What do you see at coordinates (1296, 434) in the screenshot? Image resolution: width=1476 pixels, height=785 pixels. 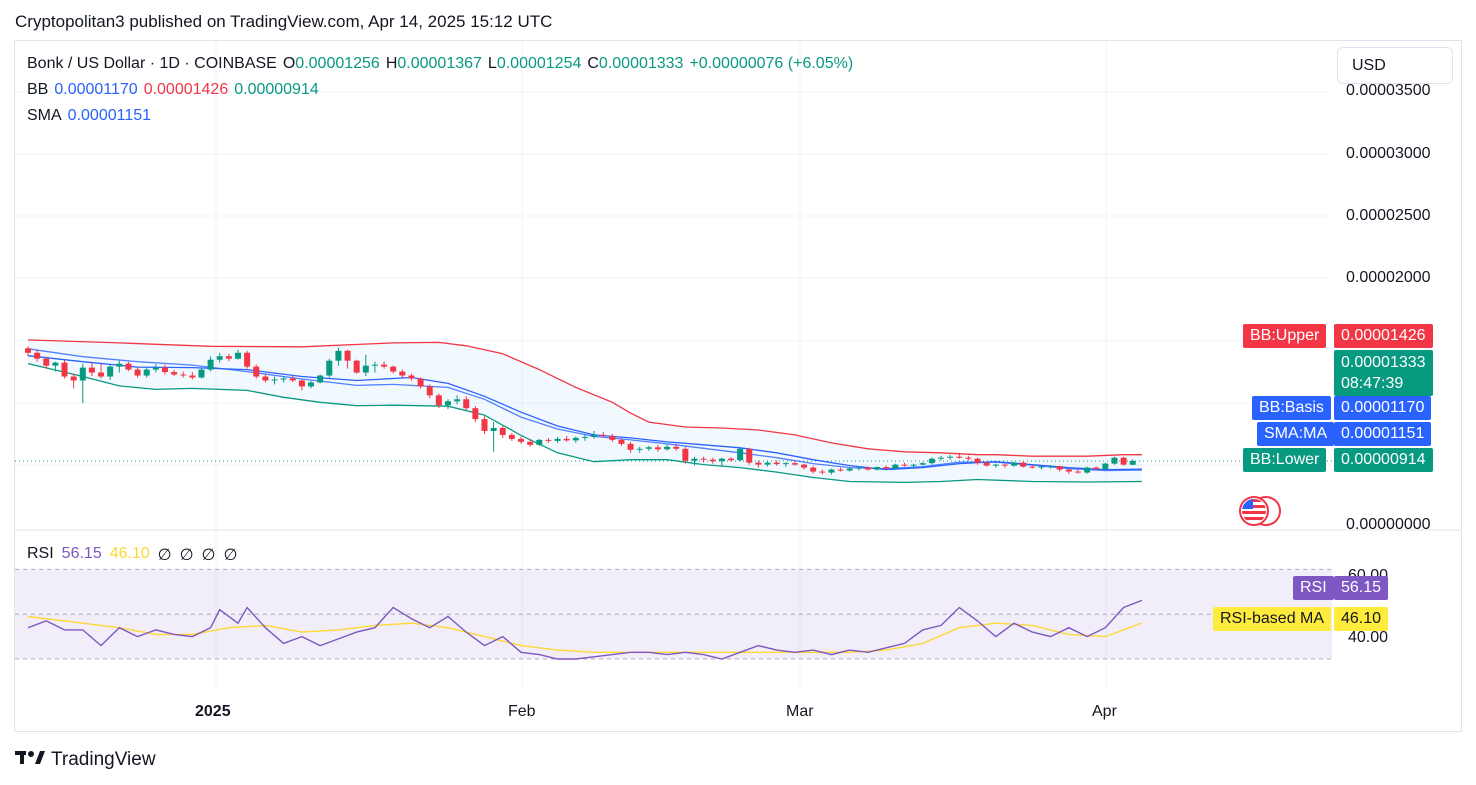 I see `sma-tag: SMA:MA` at bounding box center [1296, 434].